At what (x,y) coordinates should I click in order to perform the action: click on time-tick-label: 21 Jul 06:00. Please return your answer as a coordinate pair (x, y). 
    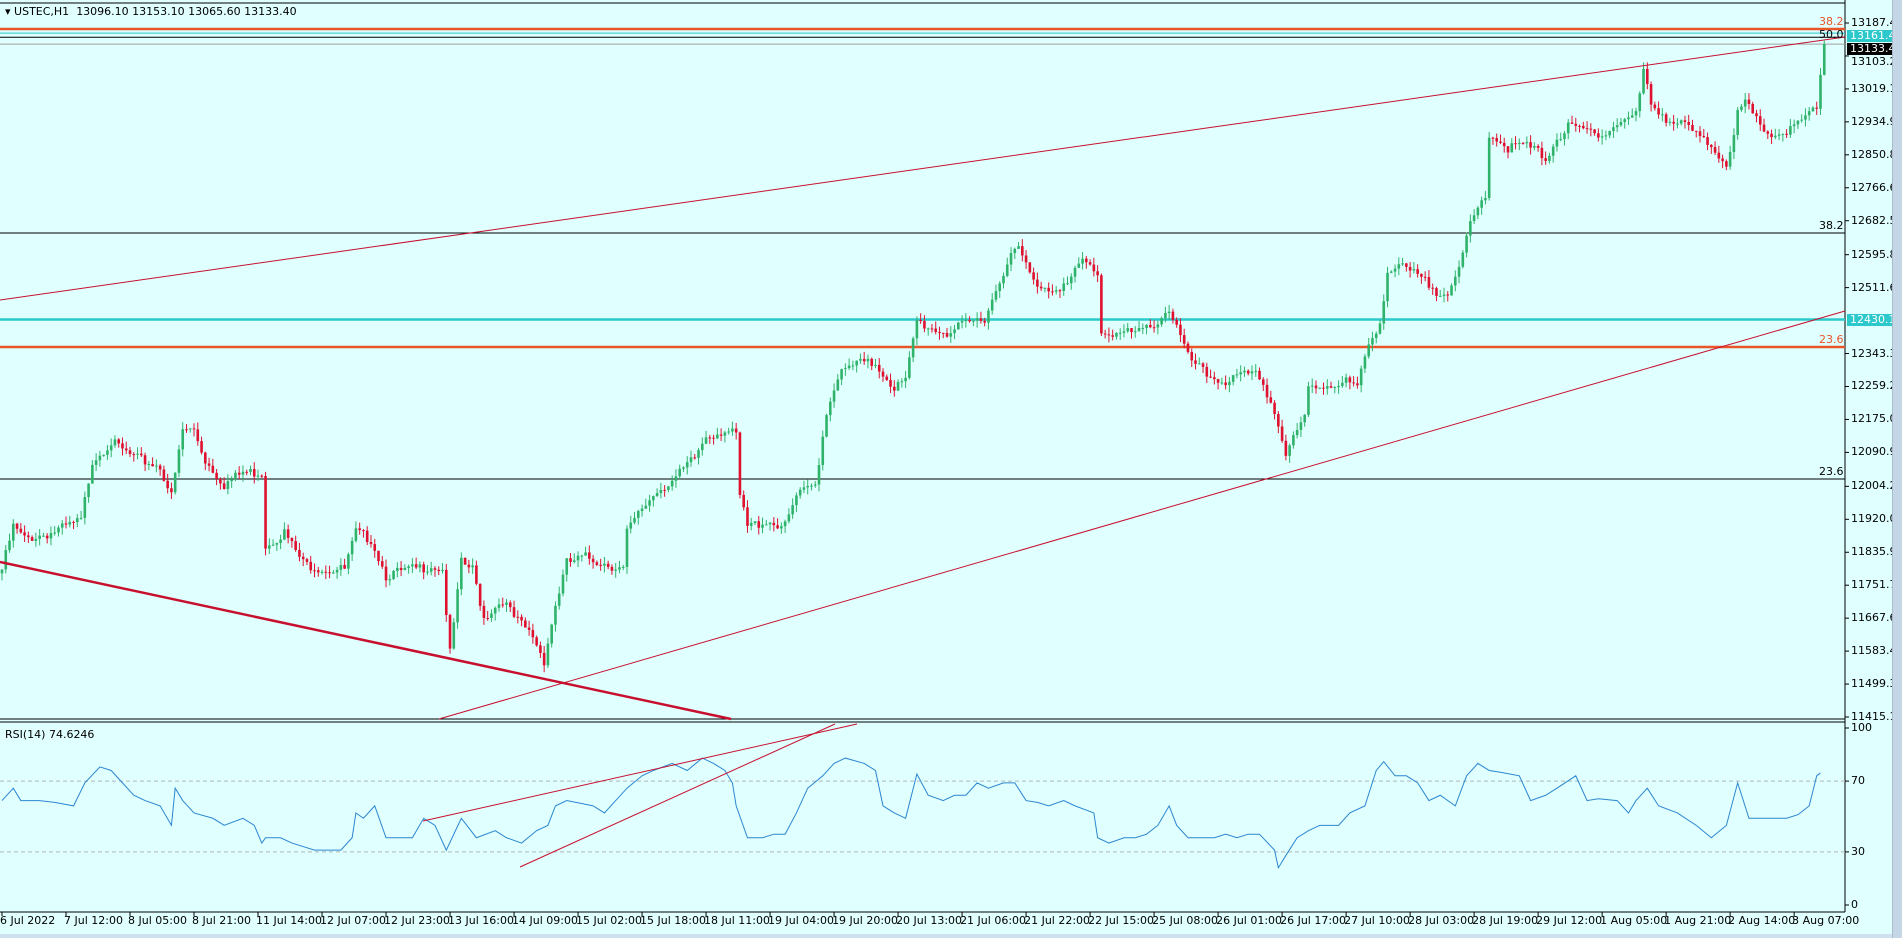
    Looking at the image, I should click on (993, 920).